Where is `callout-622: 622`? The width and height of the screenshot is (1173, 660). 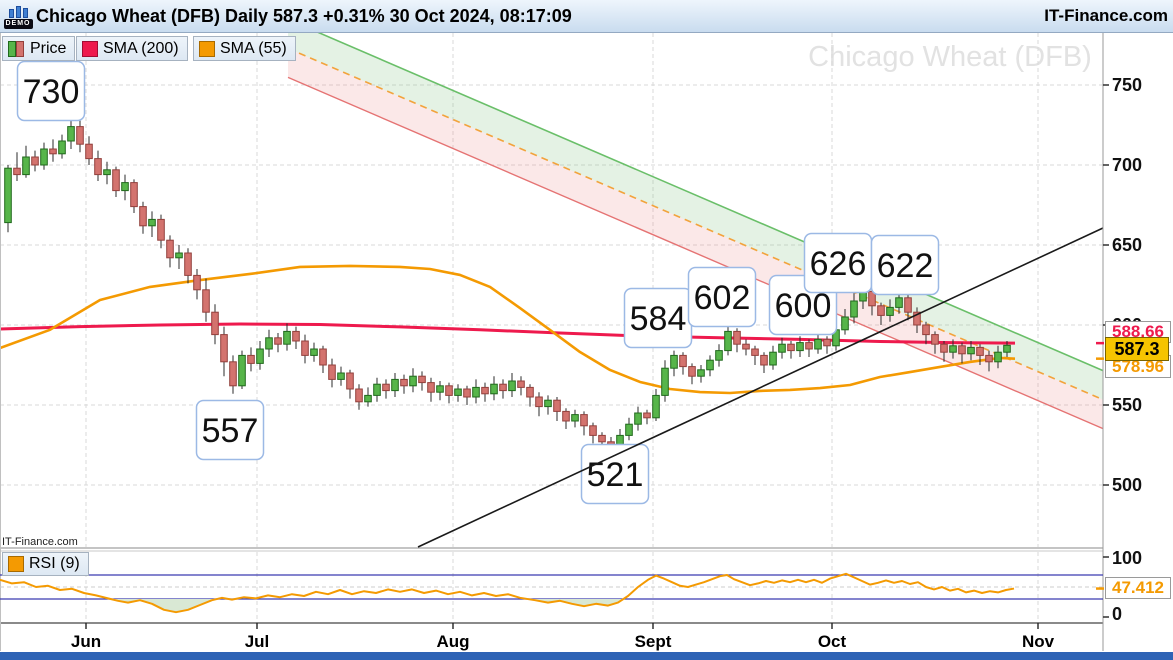
callout-622: 622 is located at coordinates (905, 265).